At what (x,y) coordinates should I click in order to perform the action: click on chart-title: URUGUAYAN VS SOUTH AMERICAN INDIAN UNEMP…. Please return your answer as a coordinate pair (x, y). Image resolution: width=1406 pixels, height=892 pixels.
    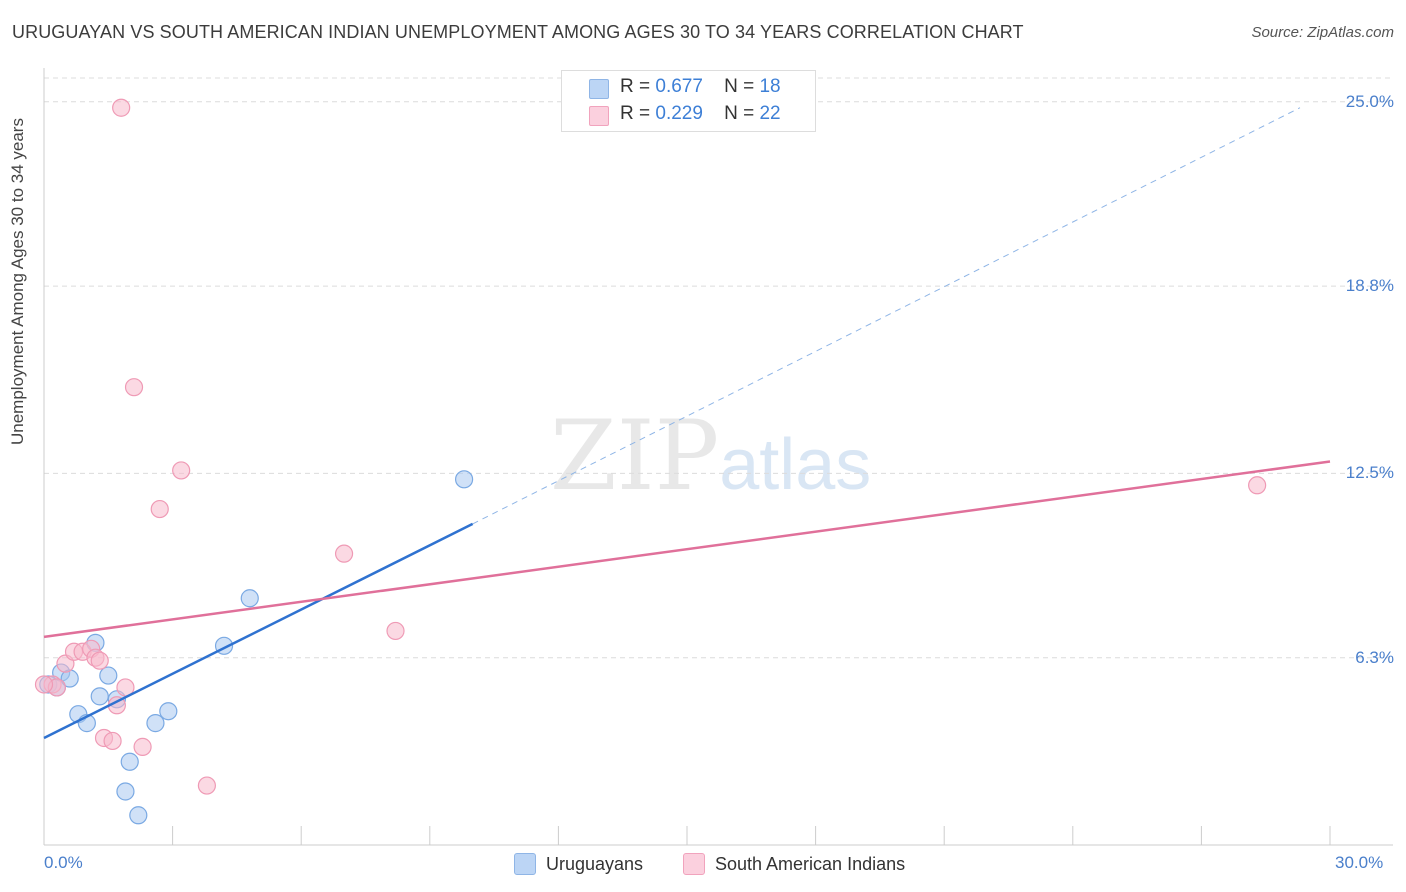
    Looking at the image, I should click on (518, 32).